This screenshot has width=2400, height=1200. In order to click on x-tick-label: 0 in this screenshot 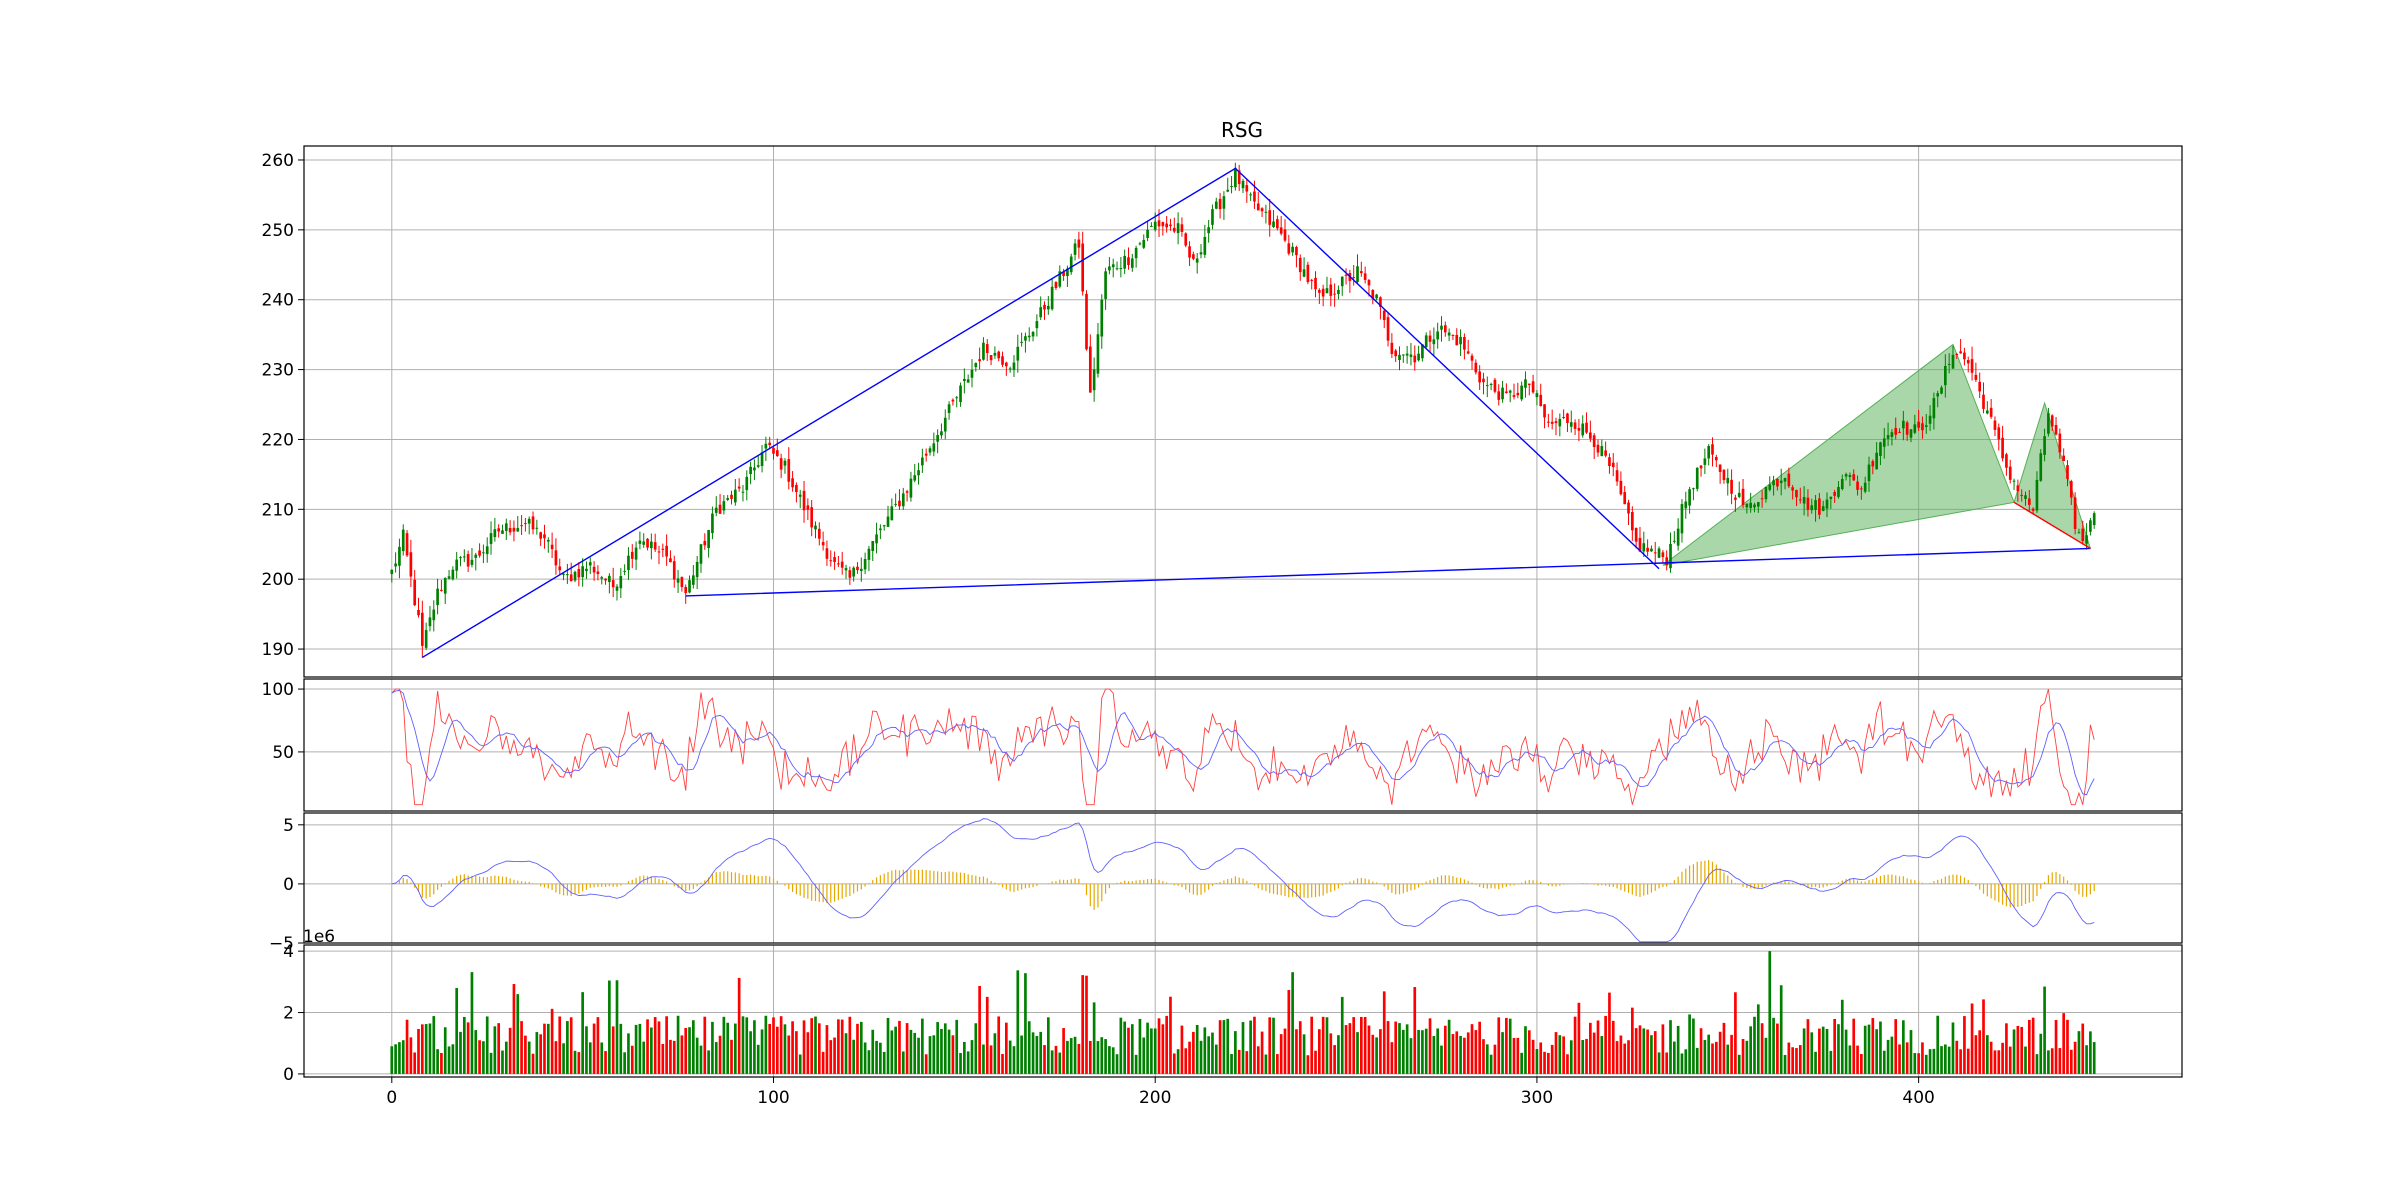, I will do `click(391, 1098)`.